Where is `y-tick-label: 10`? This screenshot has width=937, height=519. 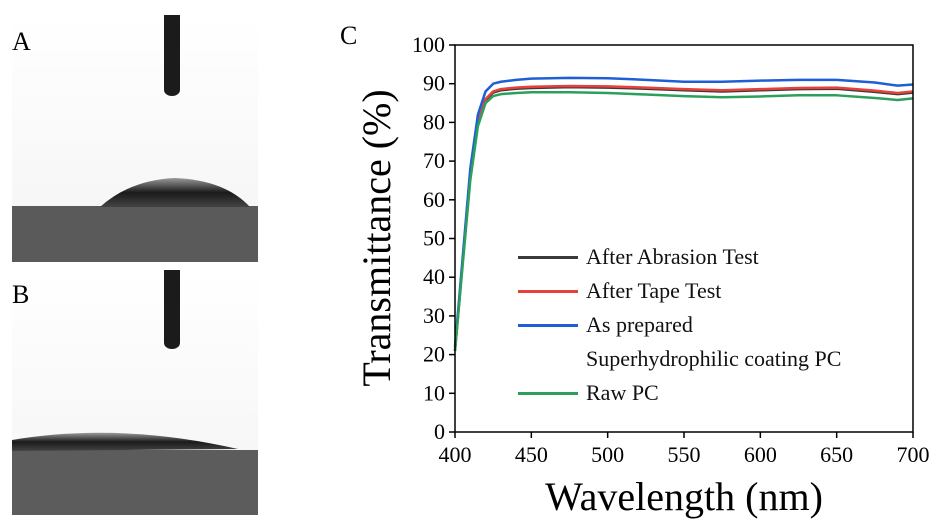
y-tick-label: 10 is located at coordinates (434, 392).